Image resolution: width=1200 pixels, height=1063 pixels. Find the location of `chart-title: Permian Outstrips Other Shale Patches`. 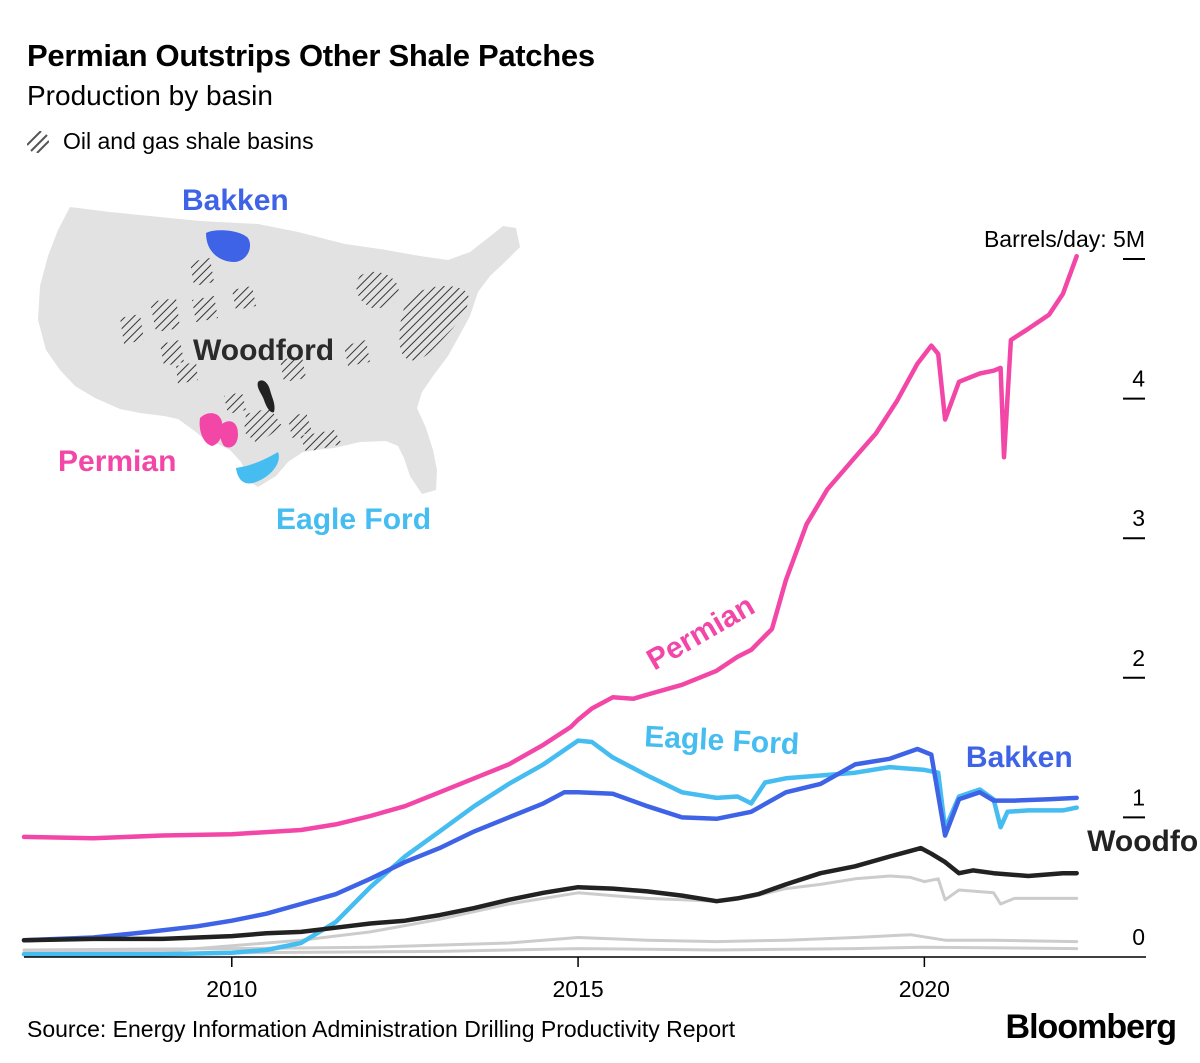

chart-title: Permian Outstrips Other Shale Patches is located at coordinates (311, 55).